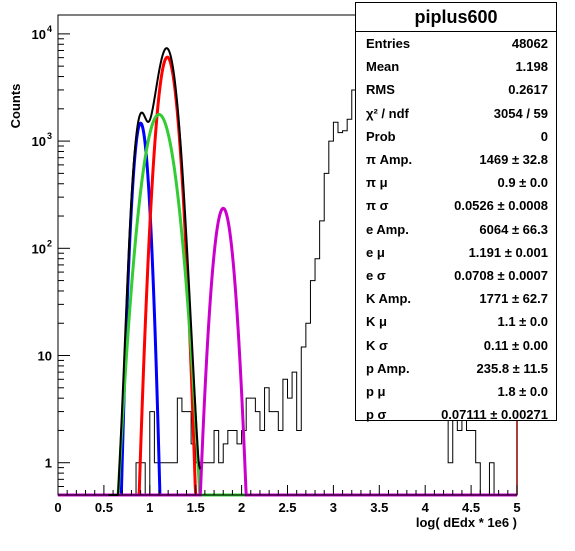 This screenshot has height=551, width=575. What do you see at coordinates (522, 183) in the screenshot?
I see `stats-value: 0.9 ± 0.0` at bounding box center [522, 183].